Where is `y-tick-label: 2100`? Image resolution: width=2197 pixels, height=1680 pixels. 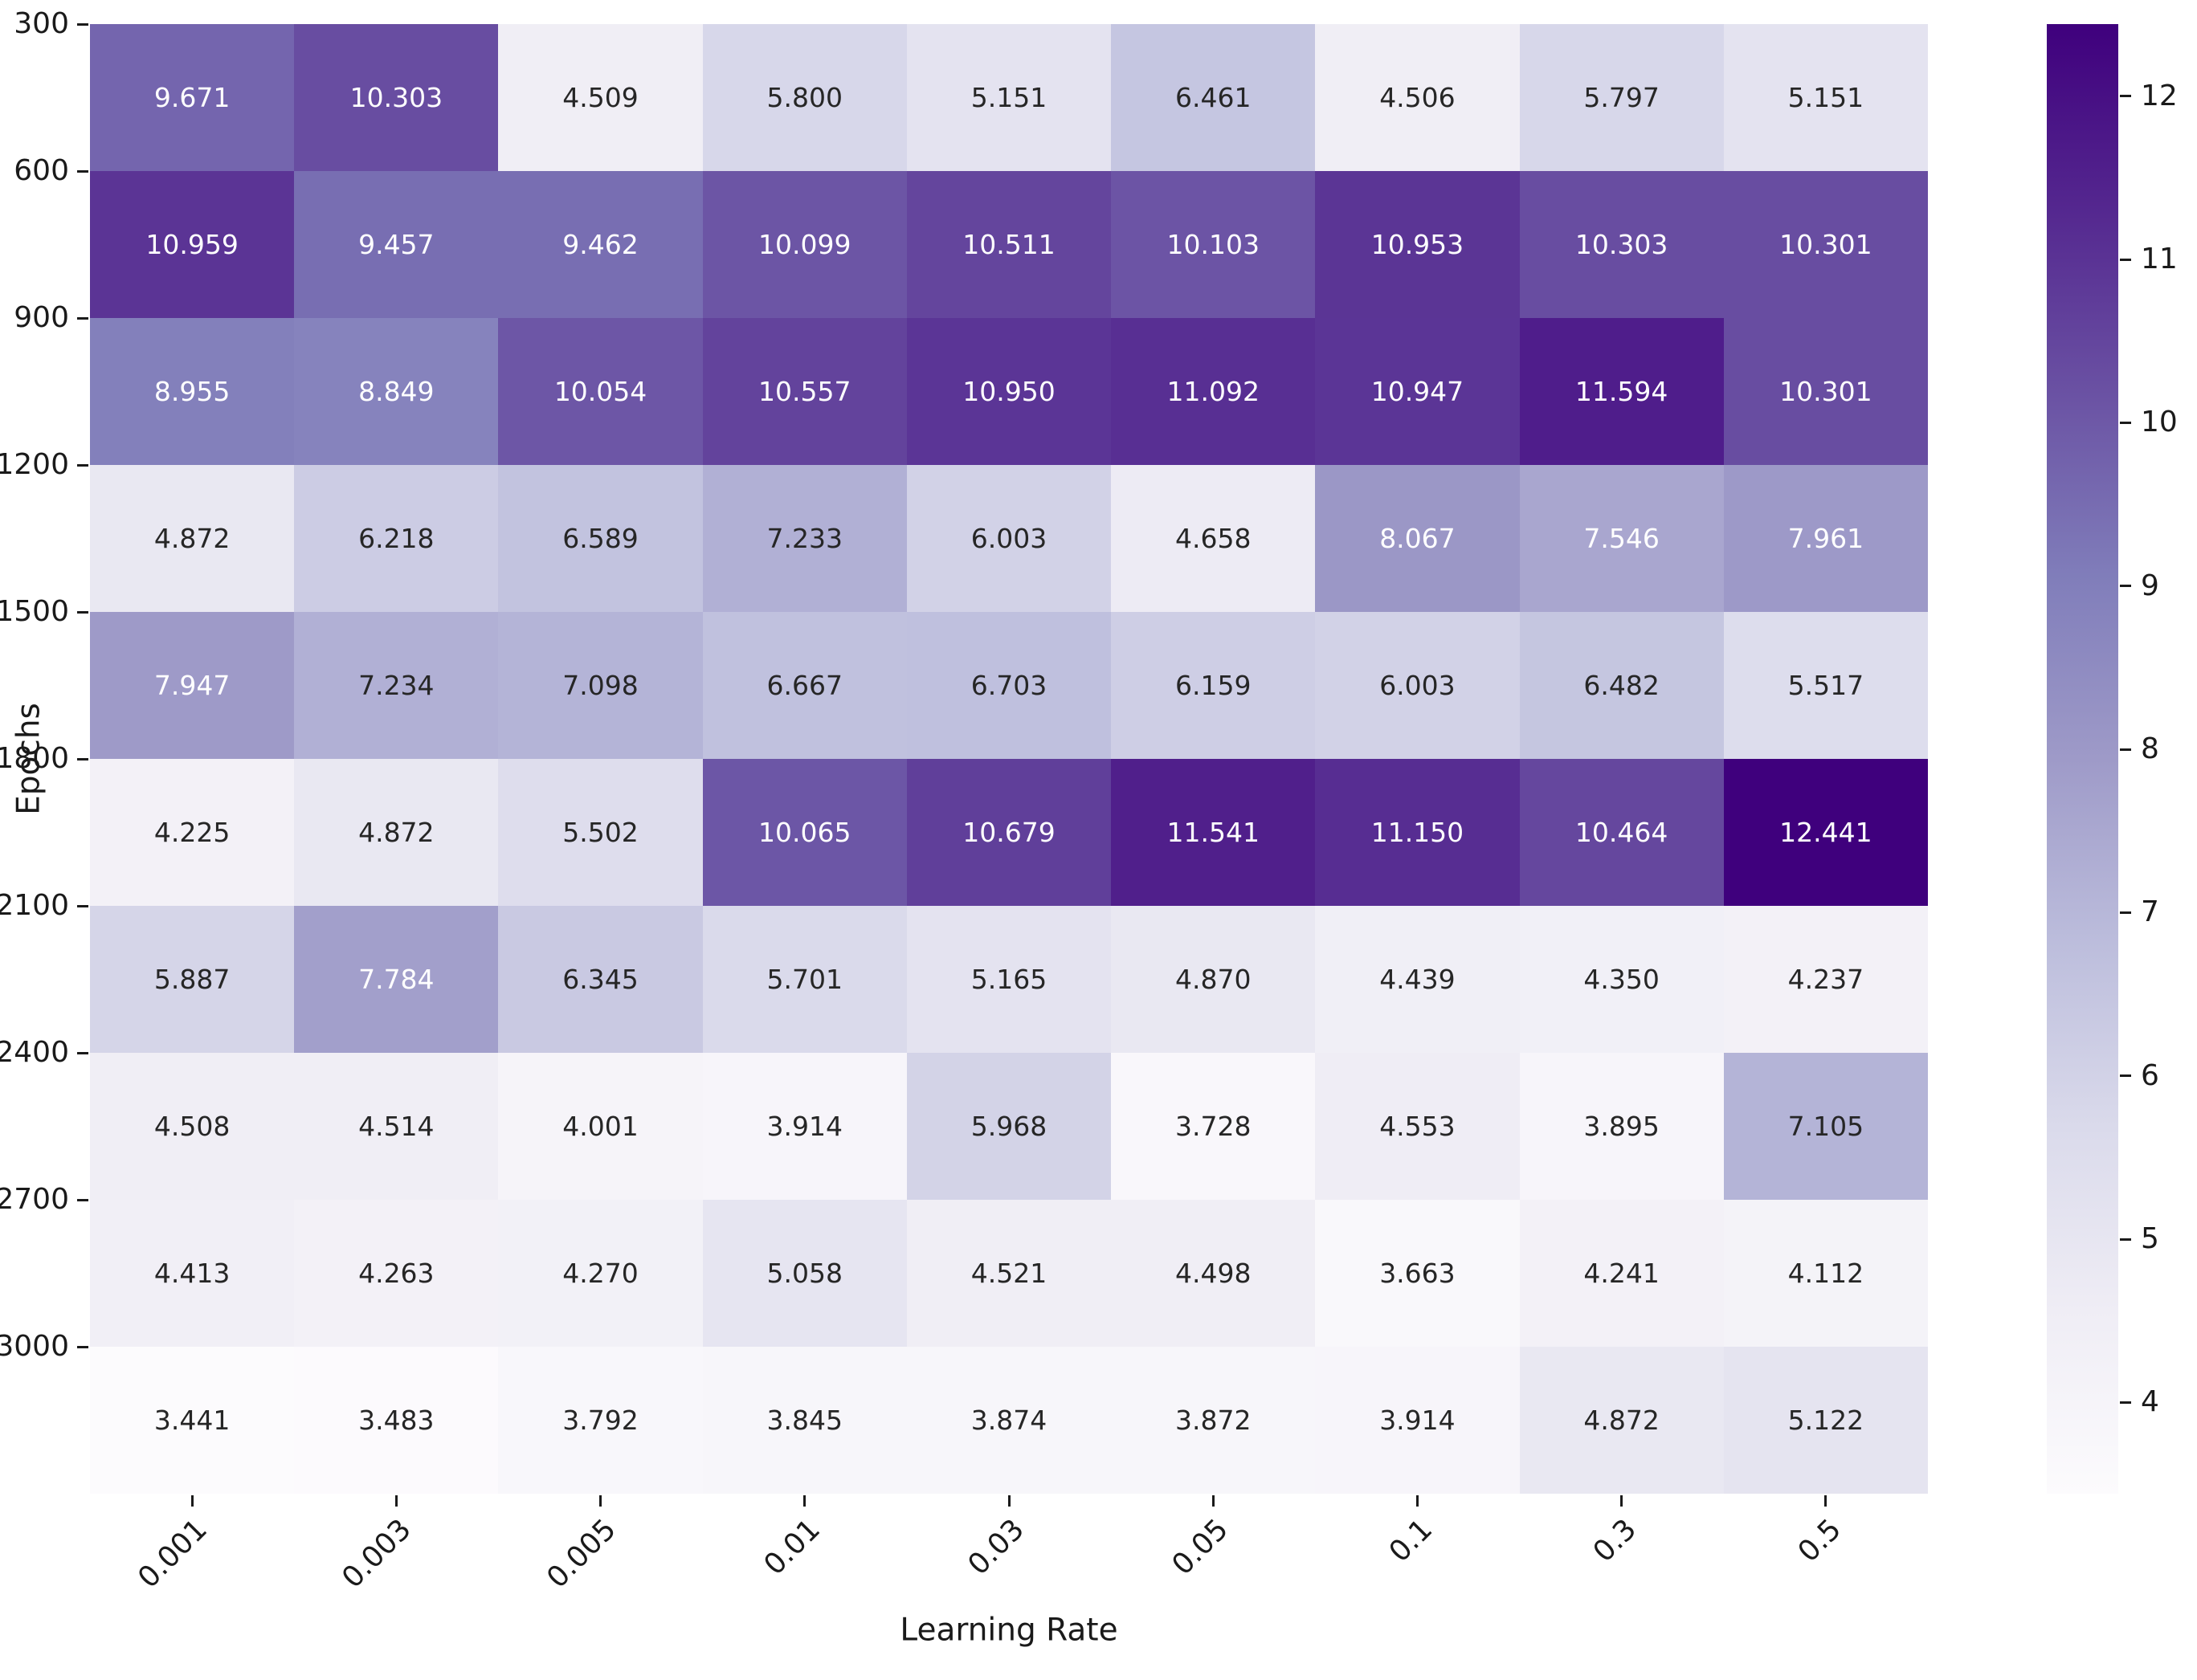
y-tick-label: 2100 is located at coordinates (34, 905).